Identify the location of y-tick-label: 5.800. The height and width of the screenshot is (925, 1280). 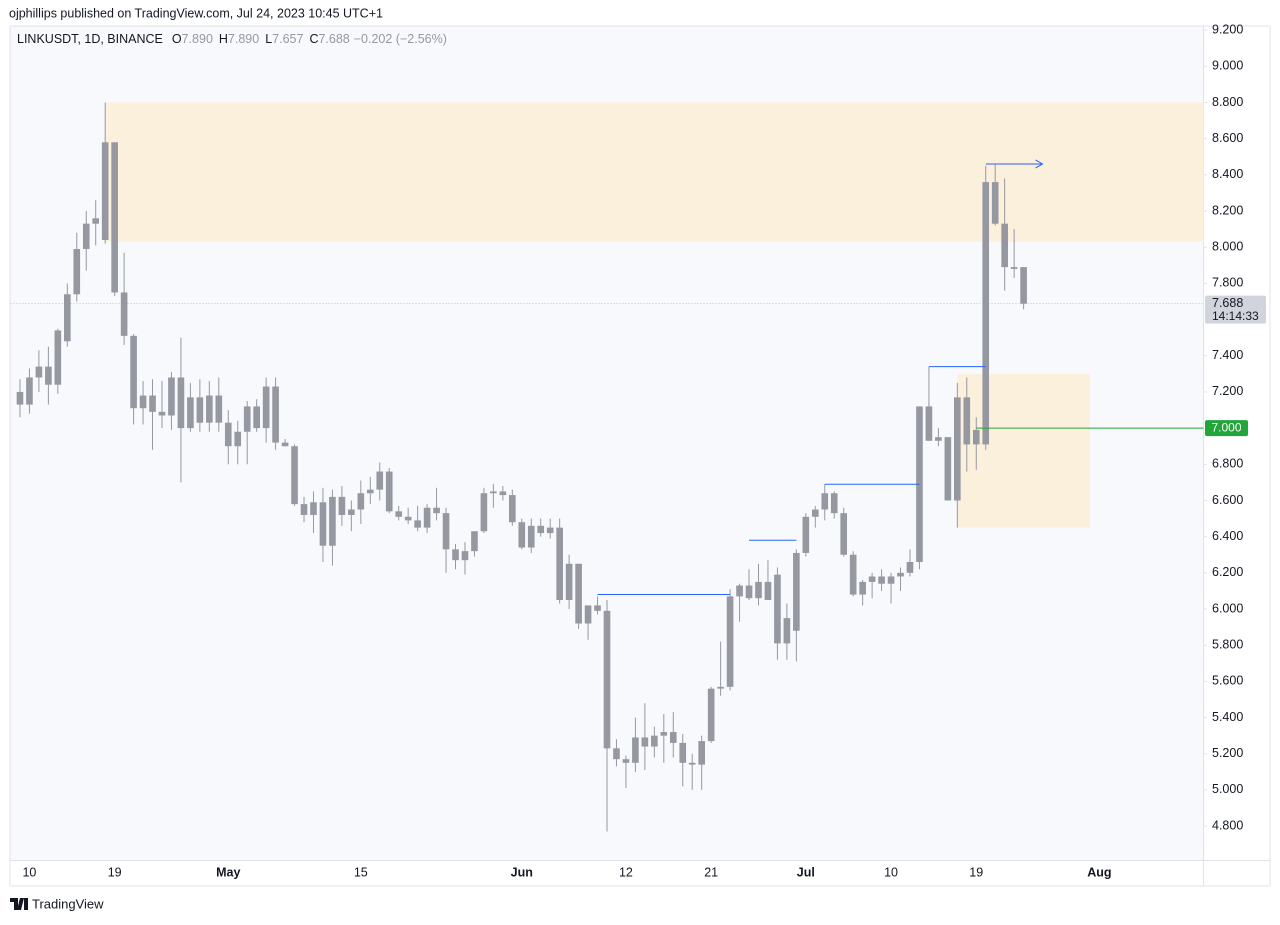
(1227, 645).